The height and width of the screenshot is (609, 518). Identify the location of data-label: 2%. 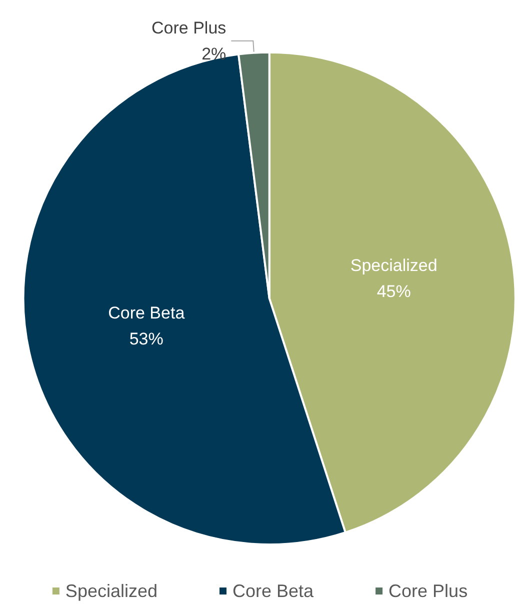
(214, 54).